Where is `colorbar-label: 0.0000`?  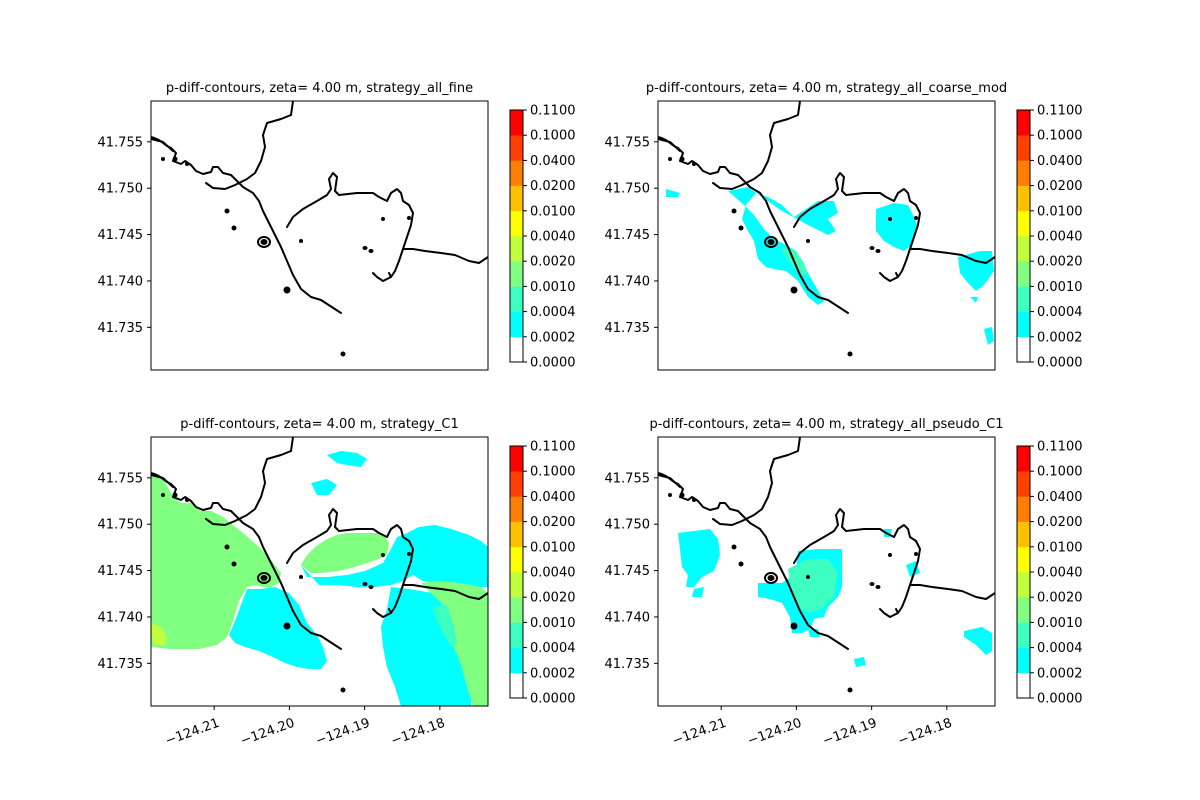
colorbar-label: 0.0000 is located at coordinates (553, 699).